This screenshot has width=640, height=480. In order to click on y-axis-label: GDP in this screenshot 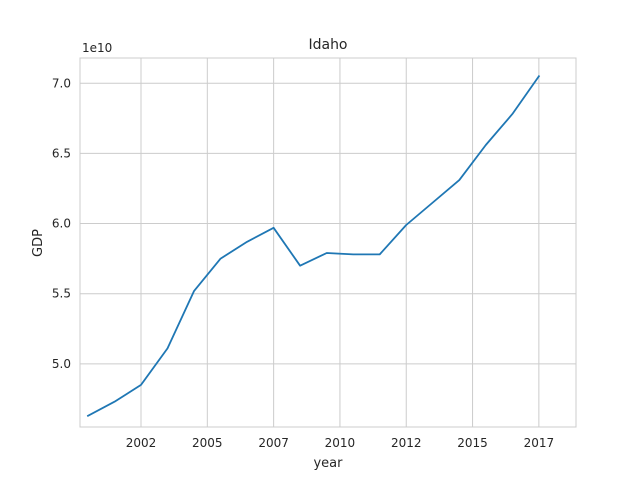, I will do `click(38, 243)`.